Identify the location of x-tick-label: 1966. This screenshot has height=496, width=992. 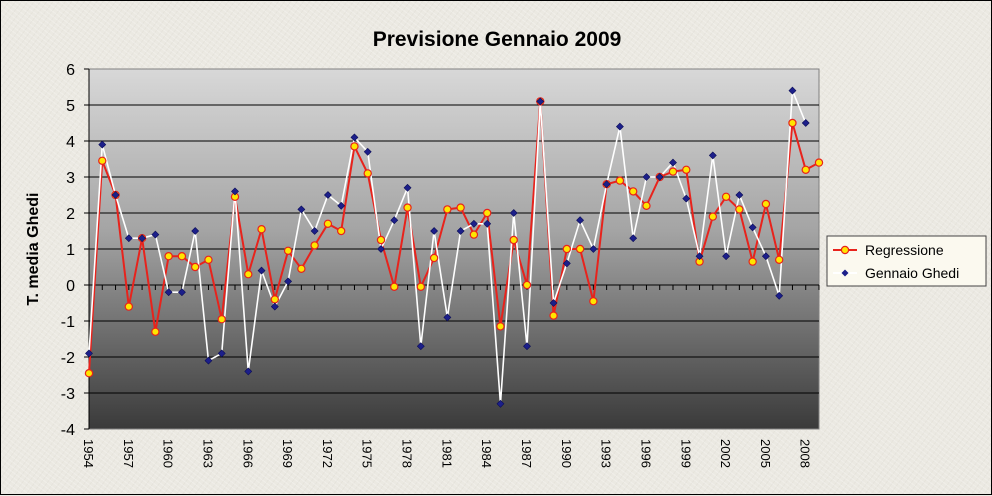
(247, 453).